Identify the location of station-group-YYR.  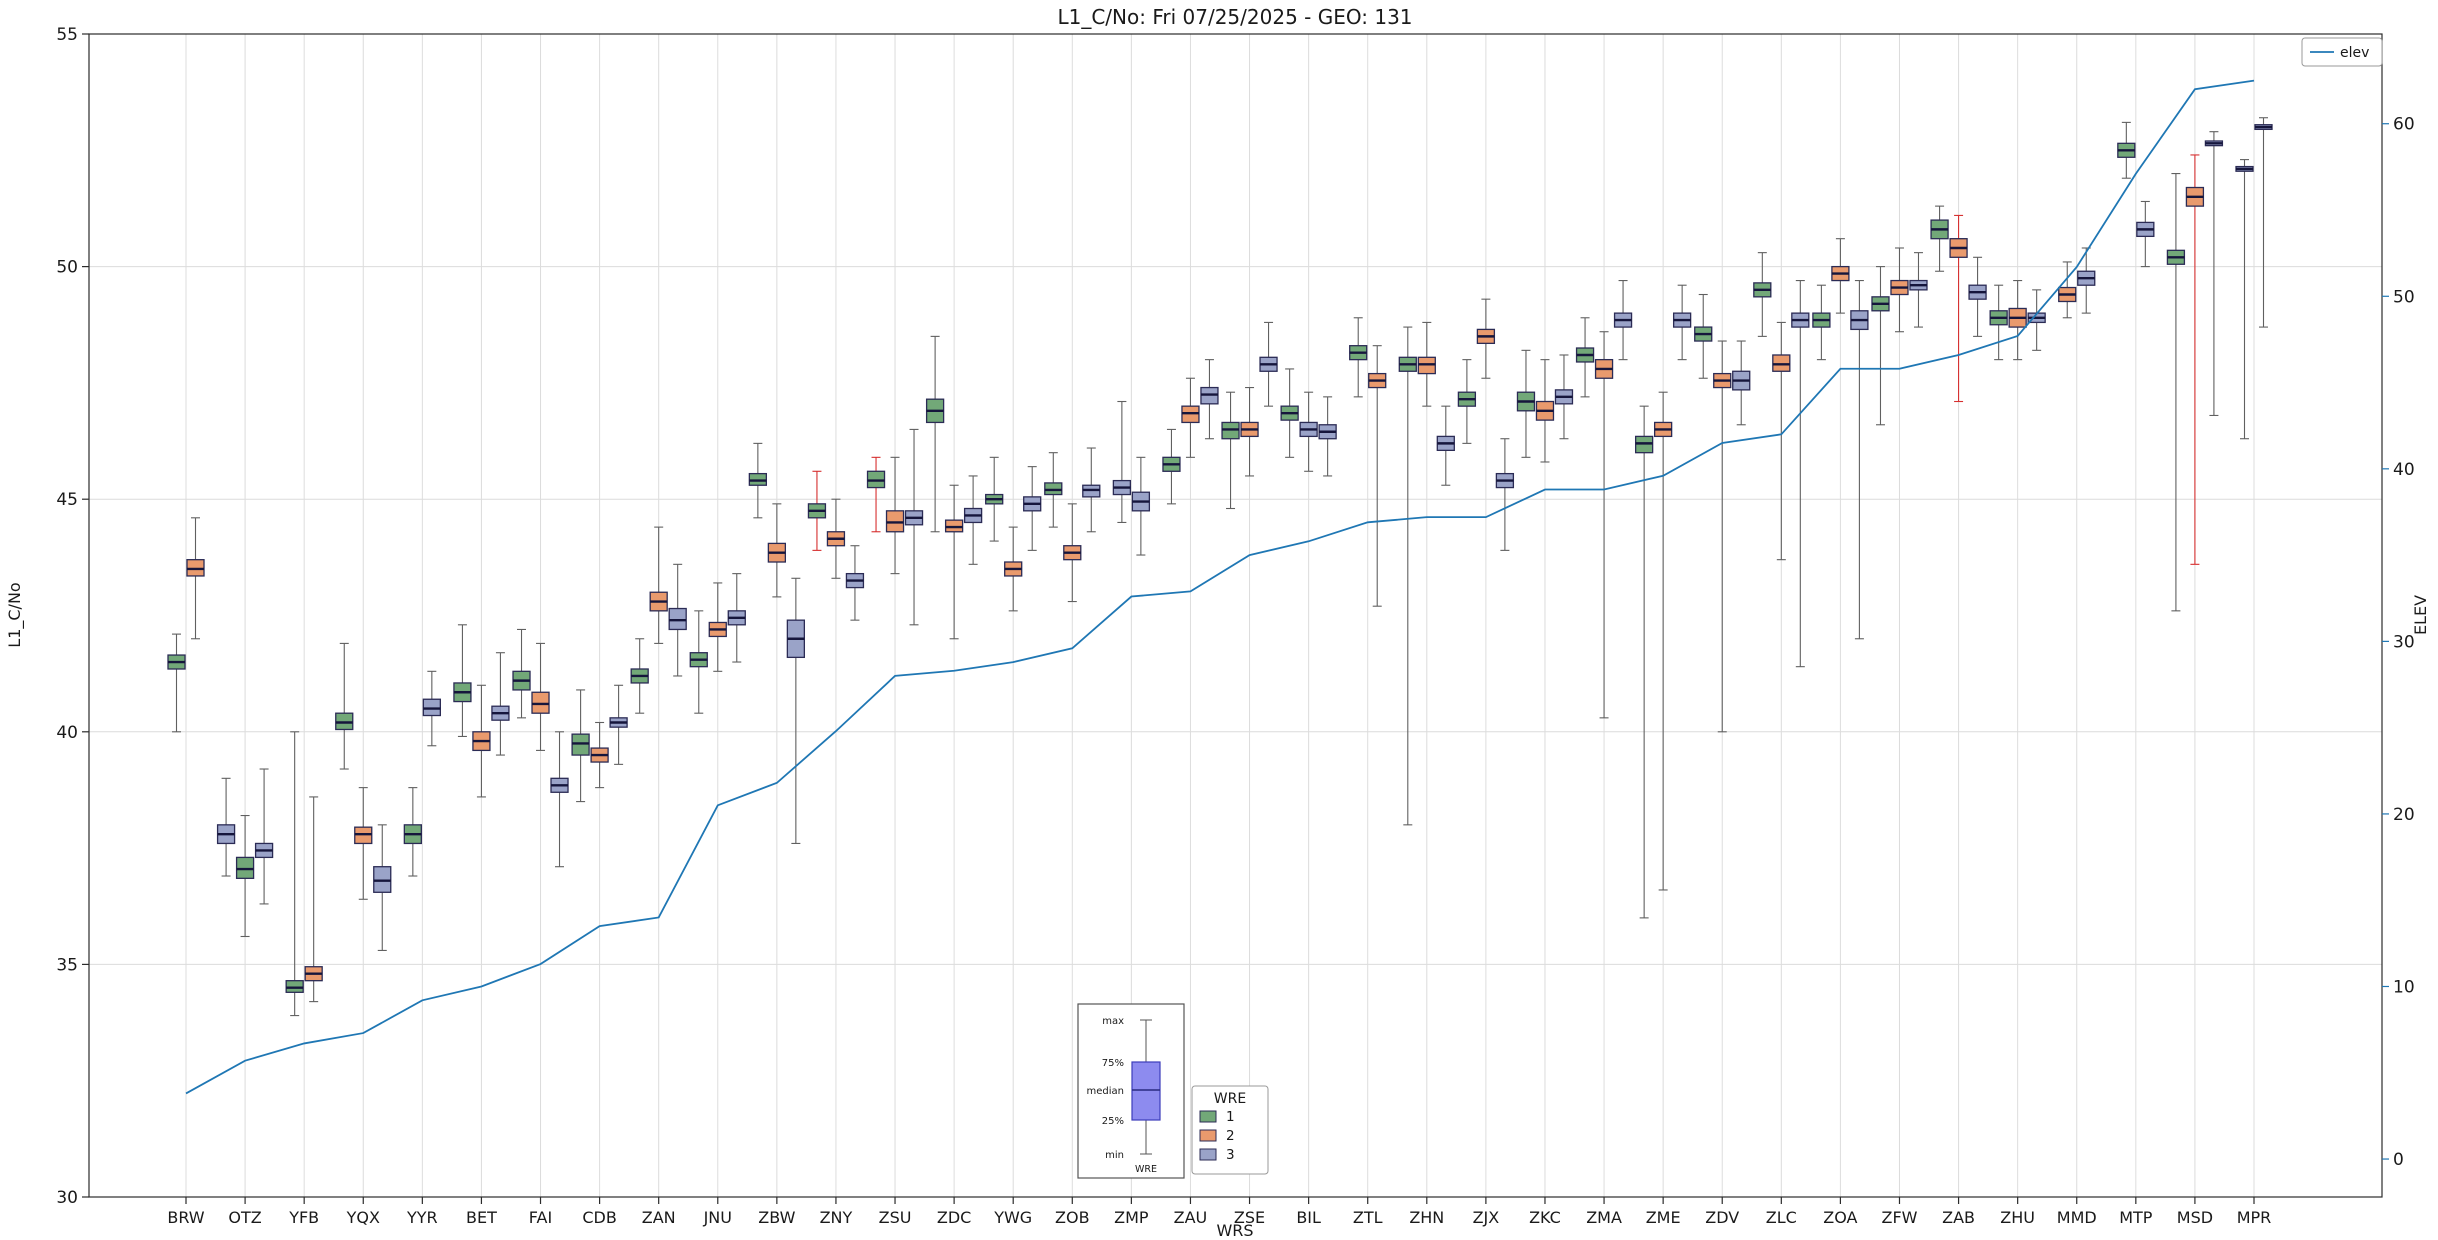
(422, 773).